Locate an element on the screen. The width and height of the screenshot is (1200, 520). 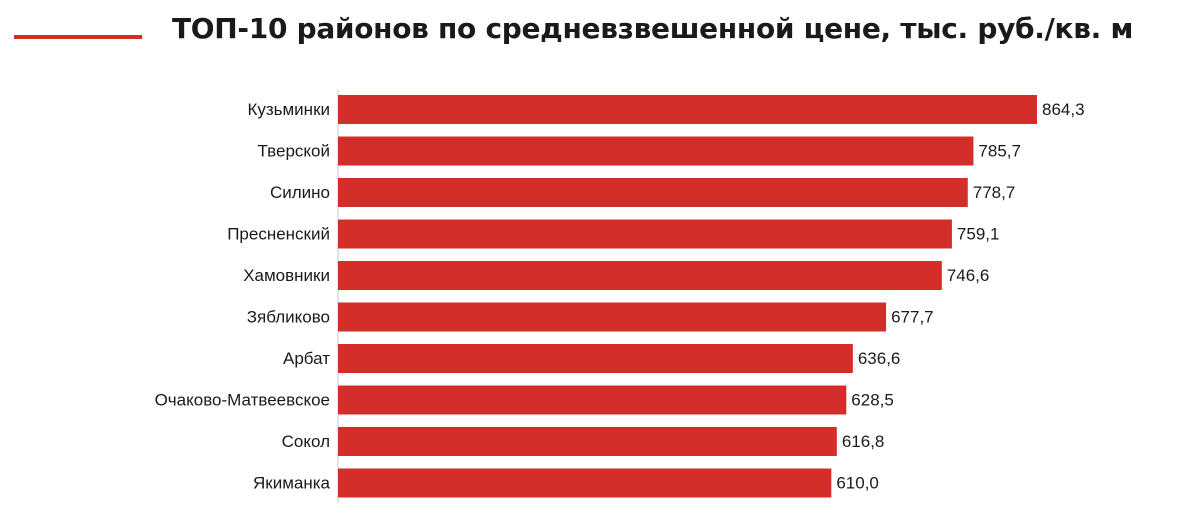
value-label: 759,1 is located at coordinates (978, 234).